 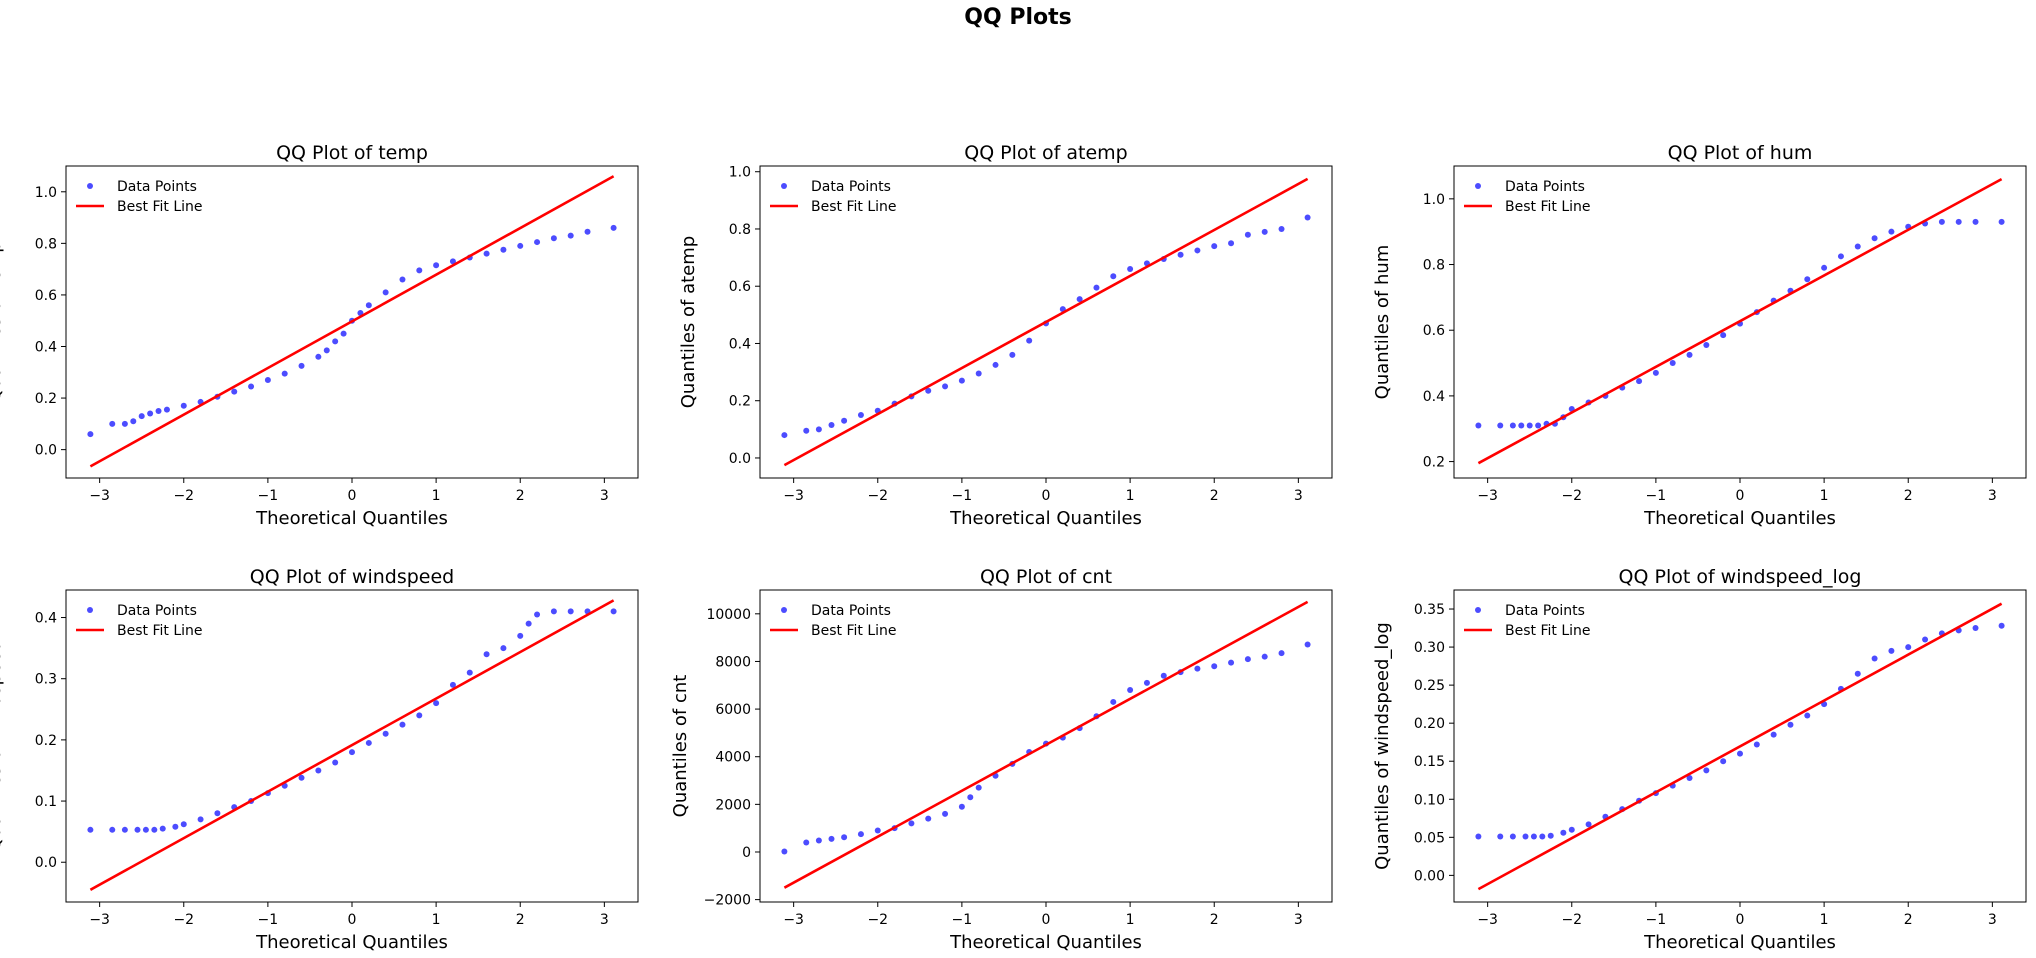 I want to click on y-tick-label: 0.15, so click(x=1429, y=762).